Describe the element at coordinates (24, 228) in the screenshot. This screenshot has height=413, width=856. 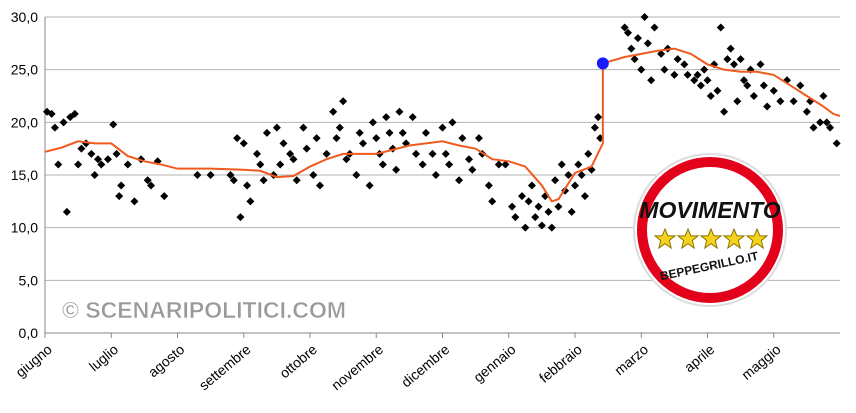
I see `y-tick-label: 10,0` at that location.